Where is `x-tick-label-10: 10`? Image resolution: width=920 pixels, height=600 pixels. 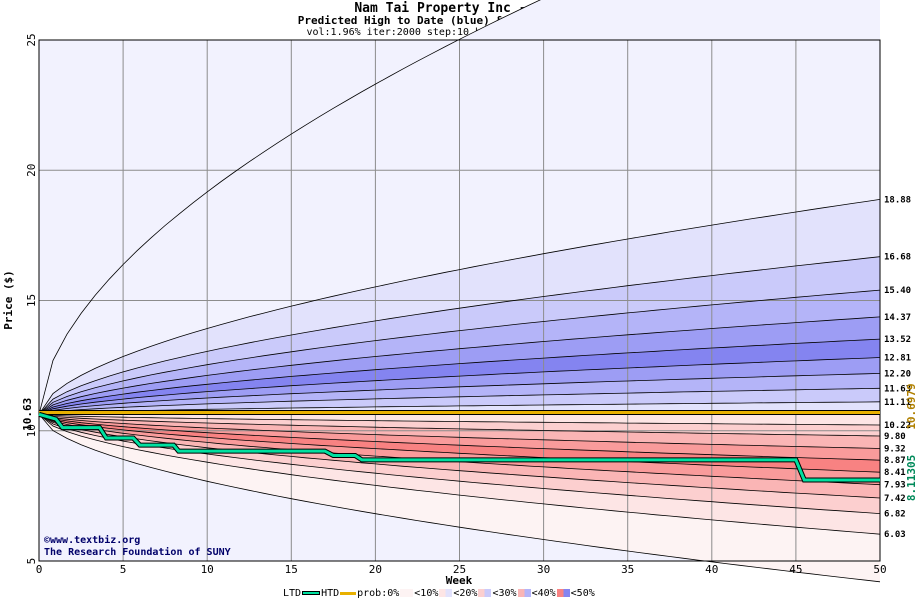 x-tick-label-10: 10 is located at coordinates (207, 569).